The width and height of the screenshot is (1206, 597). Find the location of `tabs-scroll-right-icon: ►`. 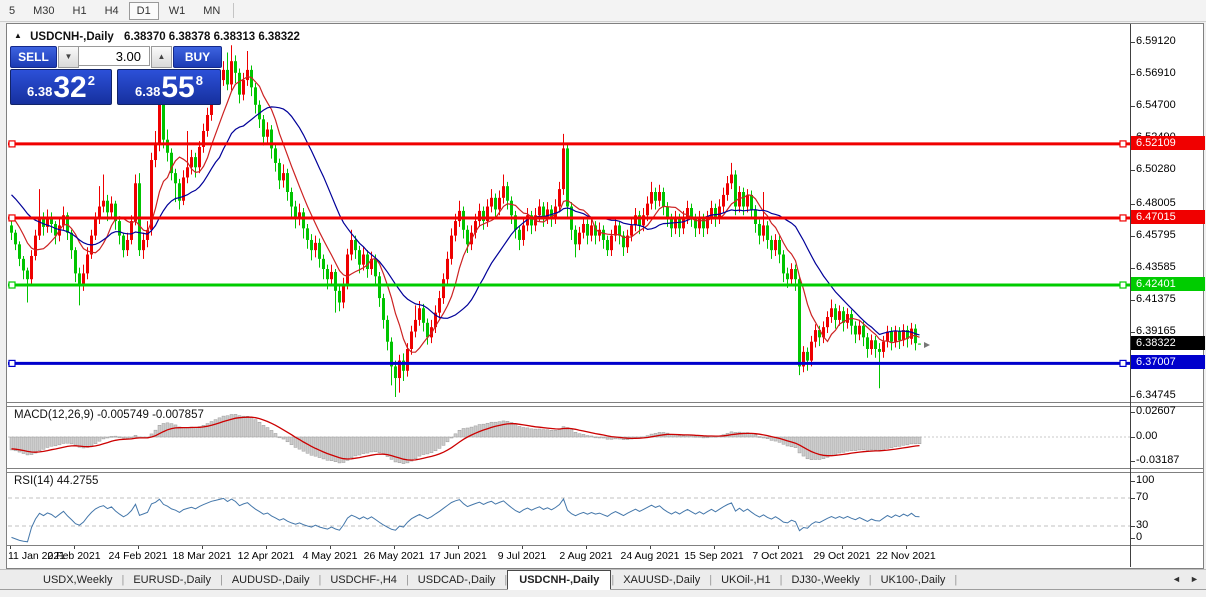

tabs-scroll-right-icon: ► is located at coordinates (1194, 579).